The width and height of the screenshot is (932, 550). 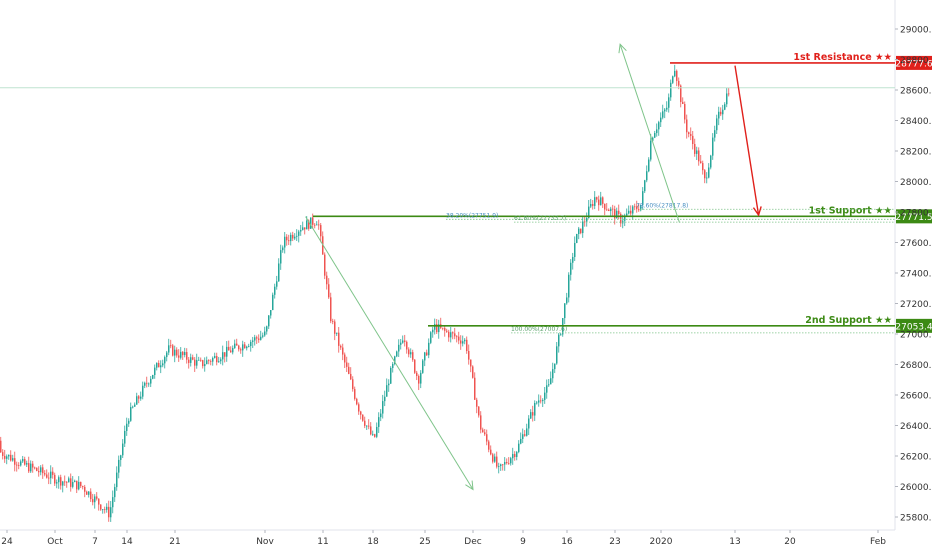 What do you see at coordinates (916, 61) in the screenshot?
I see `y-tick-label: 28800.0` at bounding box center [916, 61].